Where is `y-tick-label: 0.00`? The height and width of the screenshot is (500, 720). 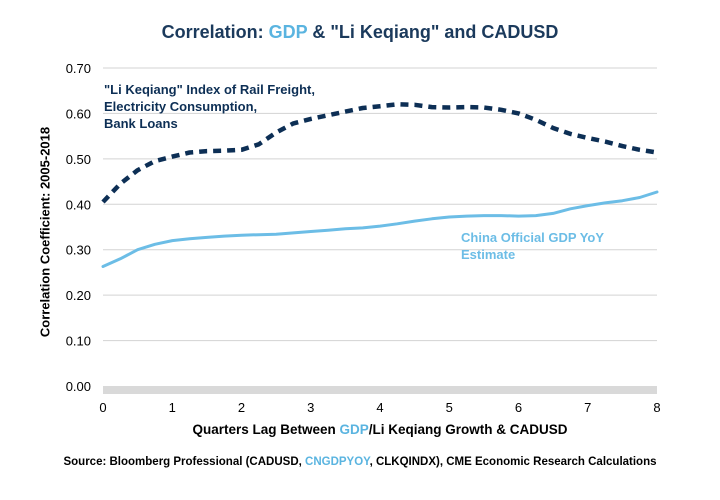 y-tick-label: 0.00 is located at coordinates (78, 386).